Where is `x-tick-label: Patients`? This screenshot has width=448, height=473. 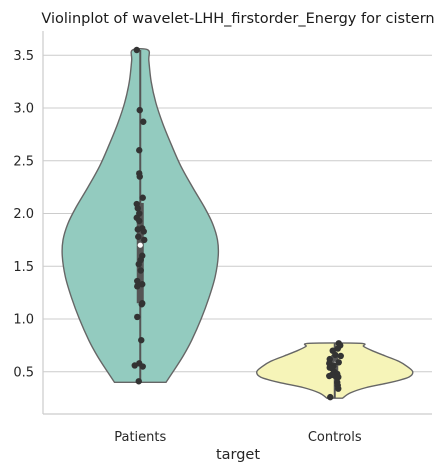
x-tick-label: Patients is located at coordinates (140, 437).